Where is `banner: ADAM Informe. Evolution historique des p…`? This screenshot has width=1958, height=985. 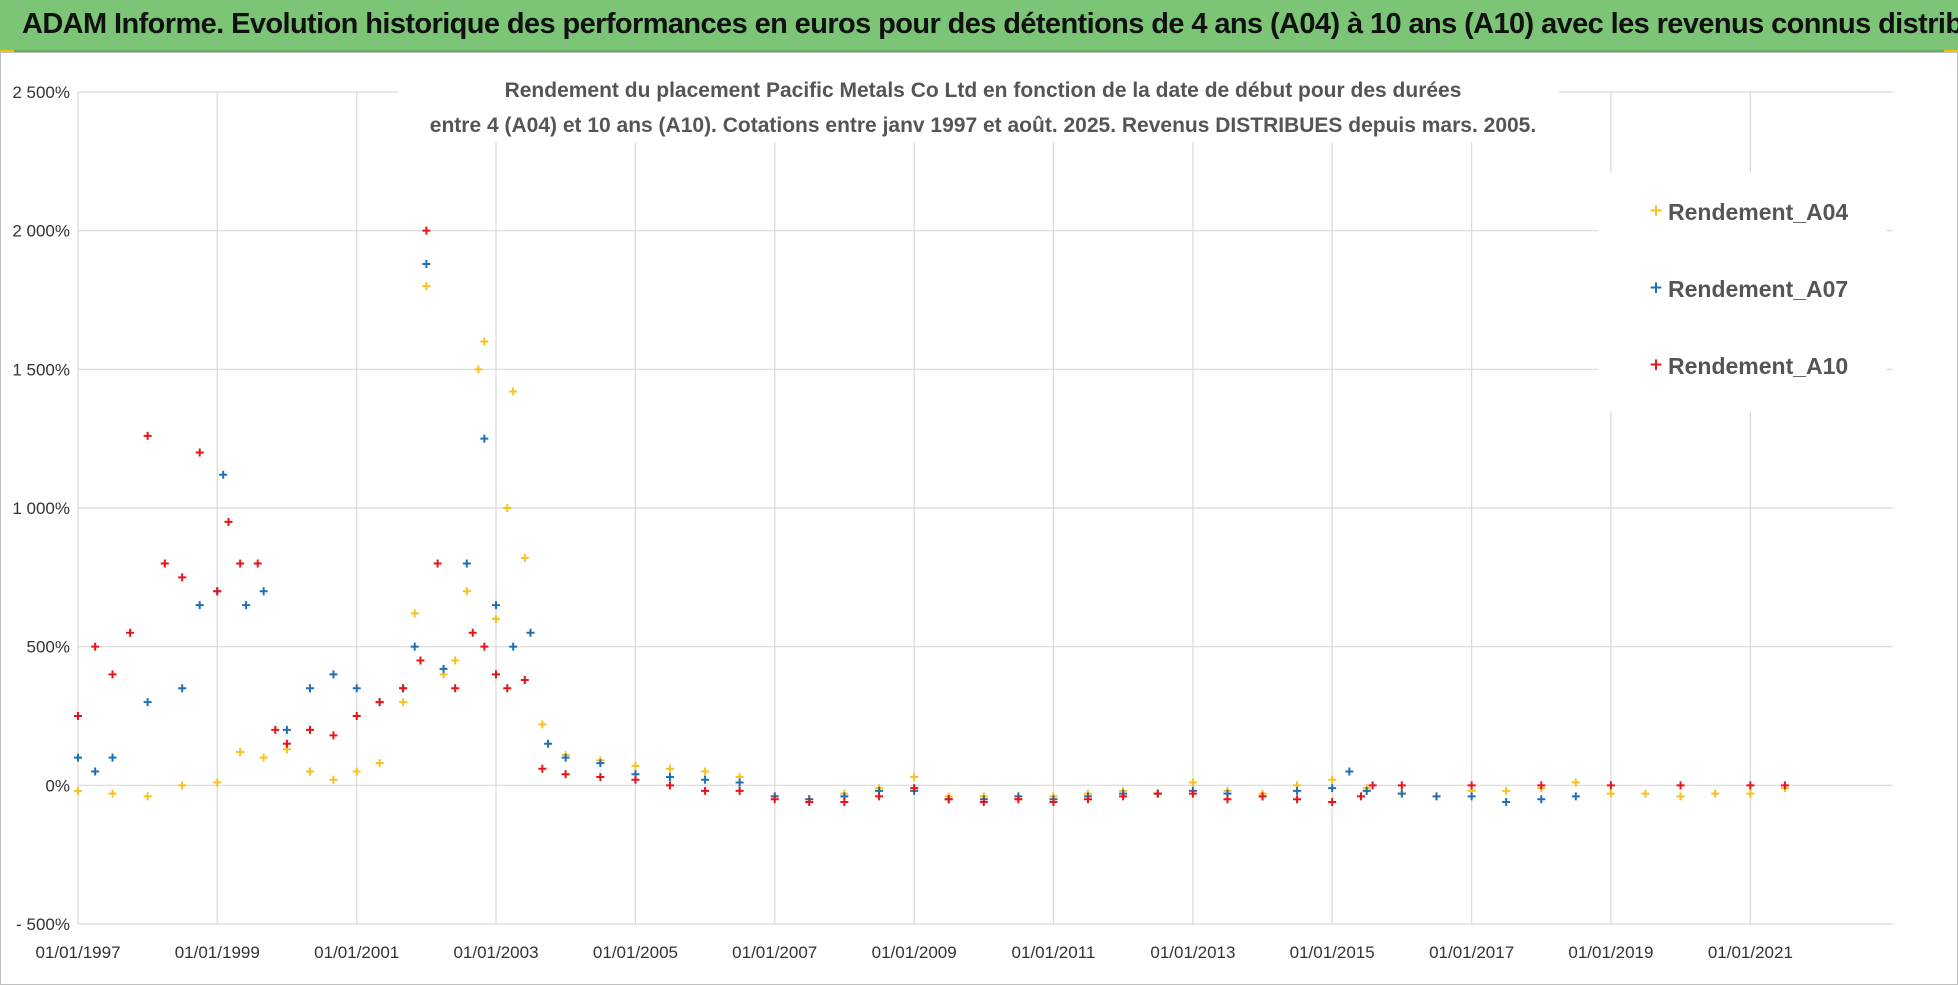 banner: ADAM Informe. Evolution historique des p… is located at coordinates (979, 26).